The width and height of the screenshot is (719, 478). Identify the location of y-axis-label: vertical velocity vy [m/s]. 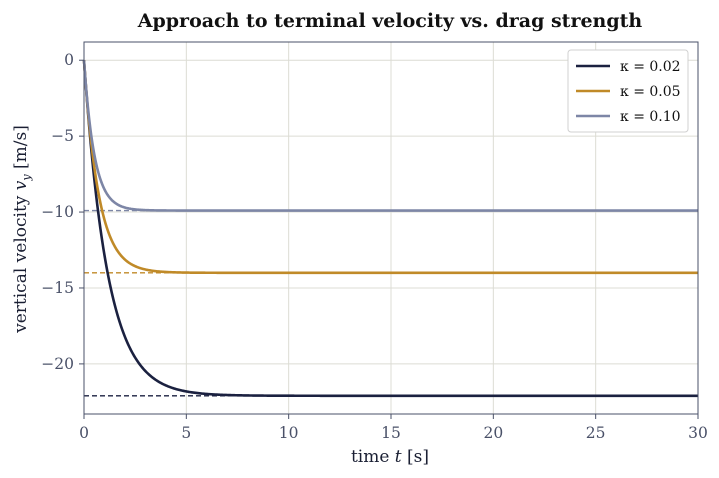
(22, 229).